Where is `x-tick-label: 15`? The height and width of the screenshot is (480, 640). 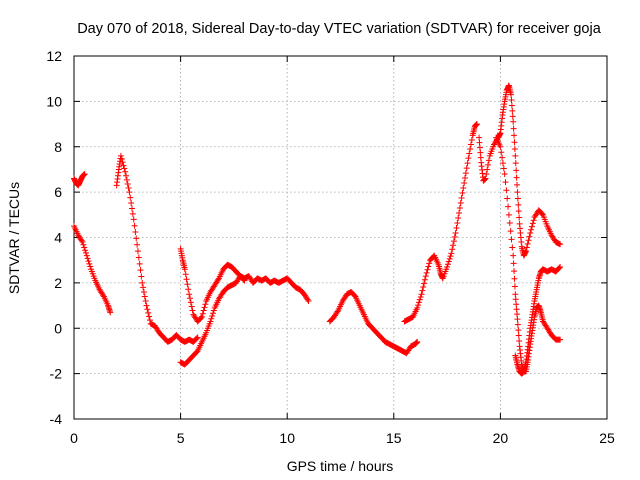 x-tick-label: 15 is located at coordinates (394, 438).